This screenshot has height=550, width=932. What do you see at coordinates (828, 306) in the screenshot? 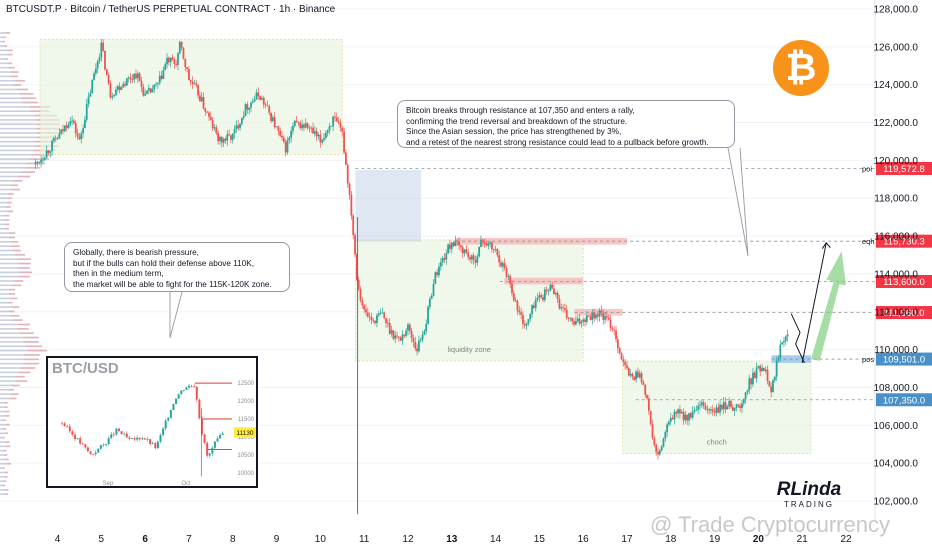
I see `growth-arrow` at bounding box center [828, 306].